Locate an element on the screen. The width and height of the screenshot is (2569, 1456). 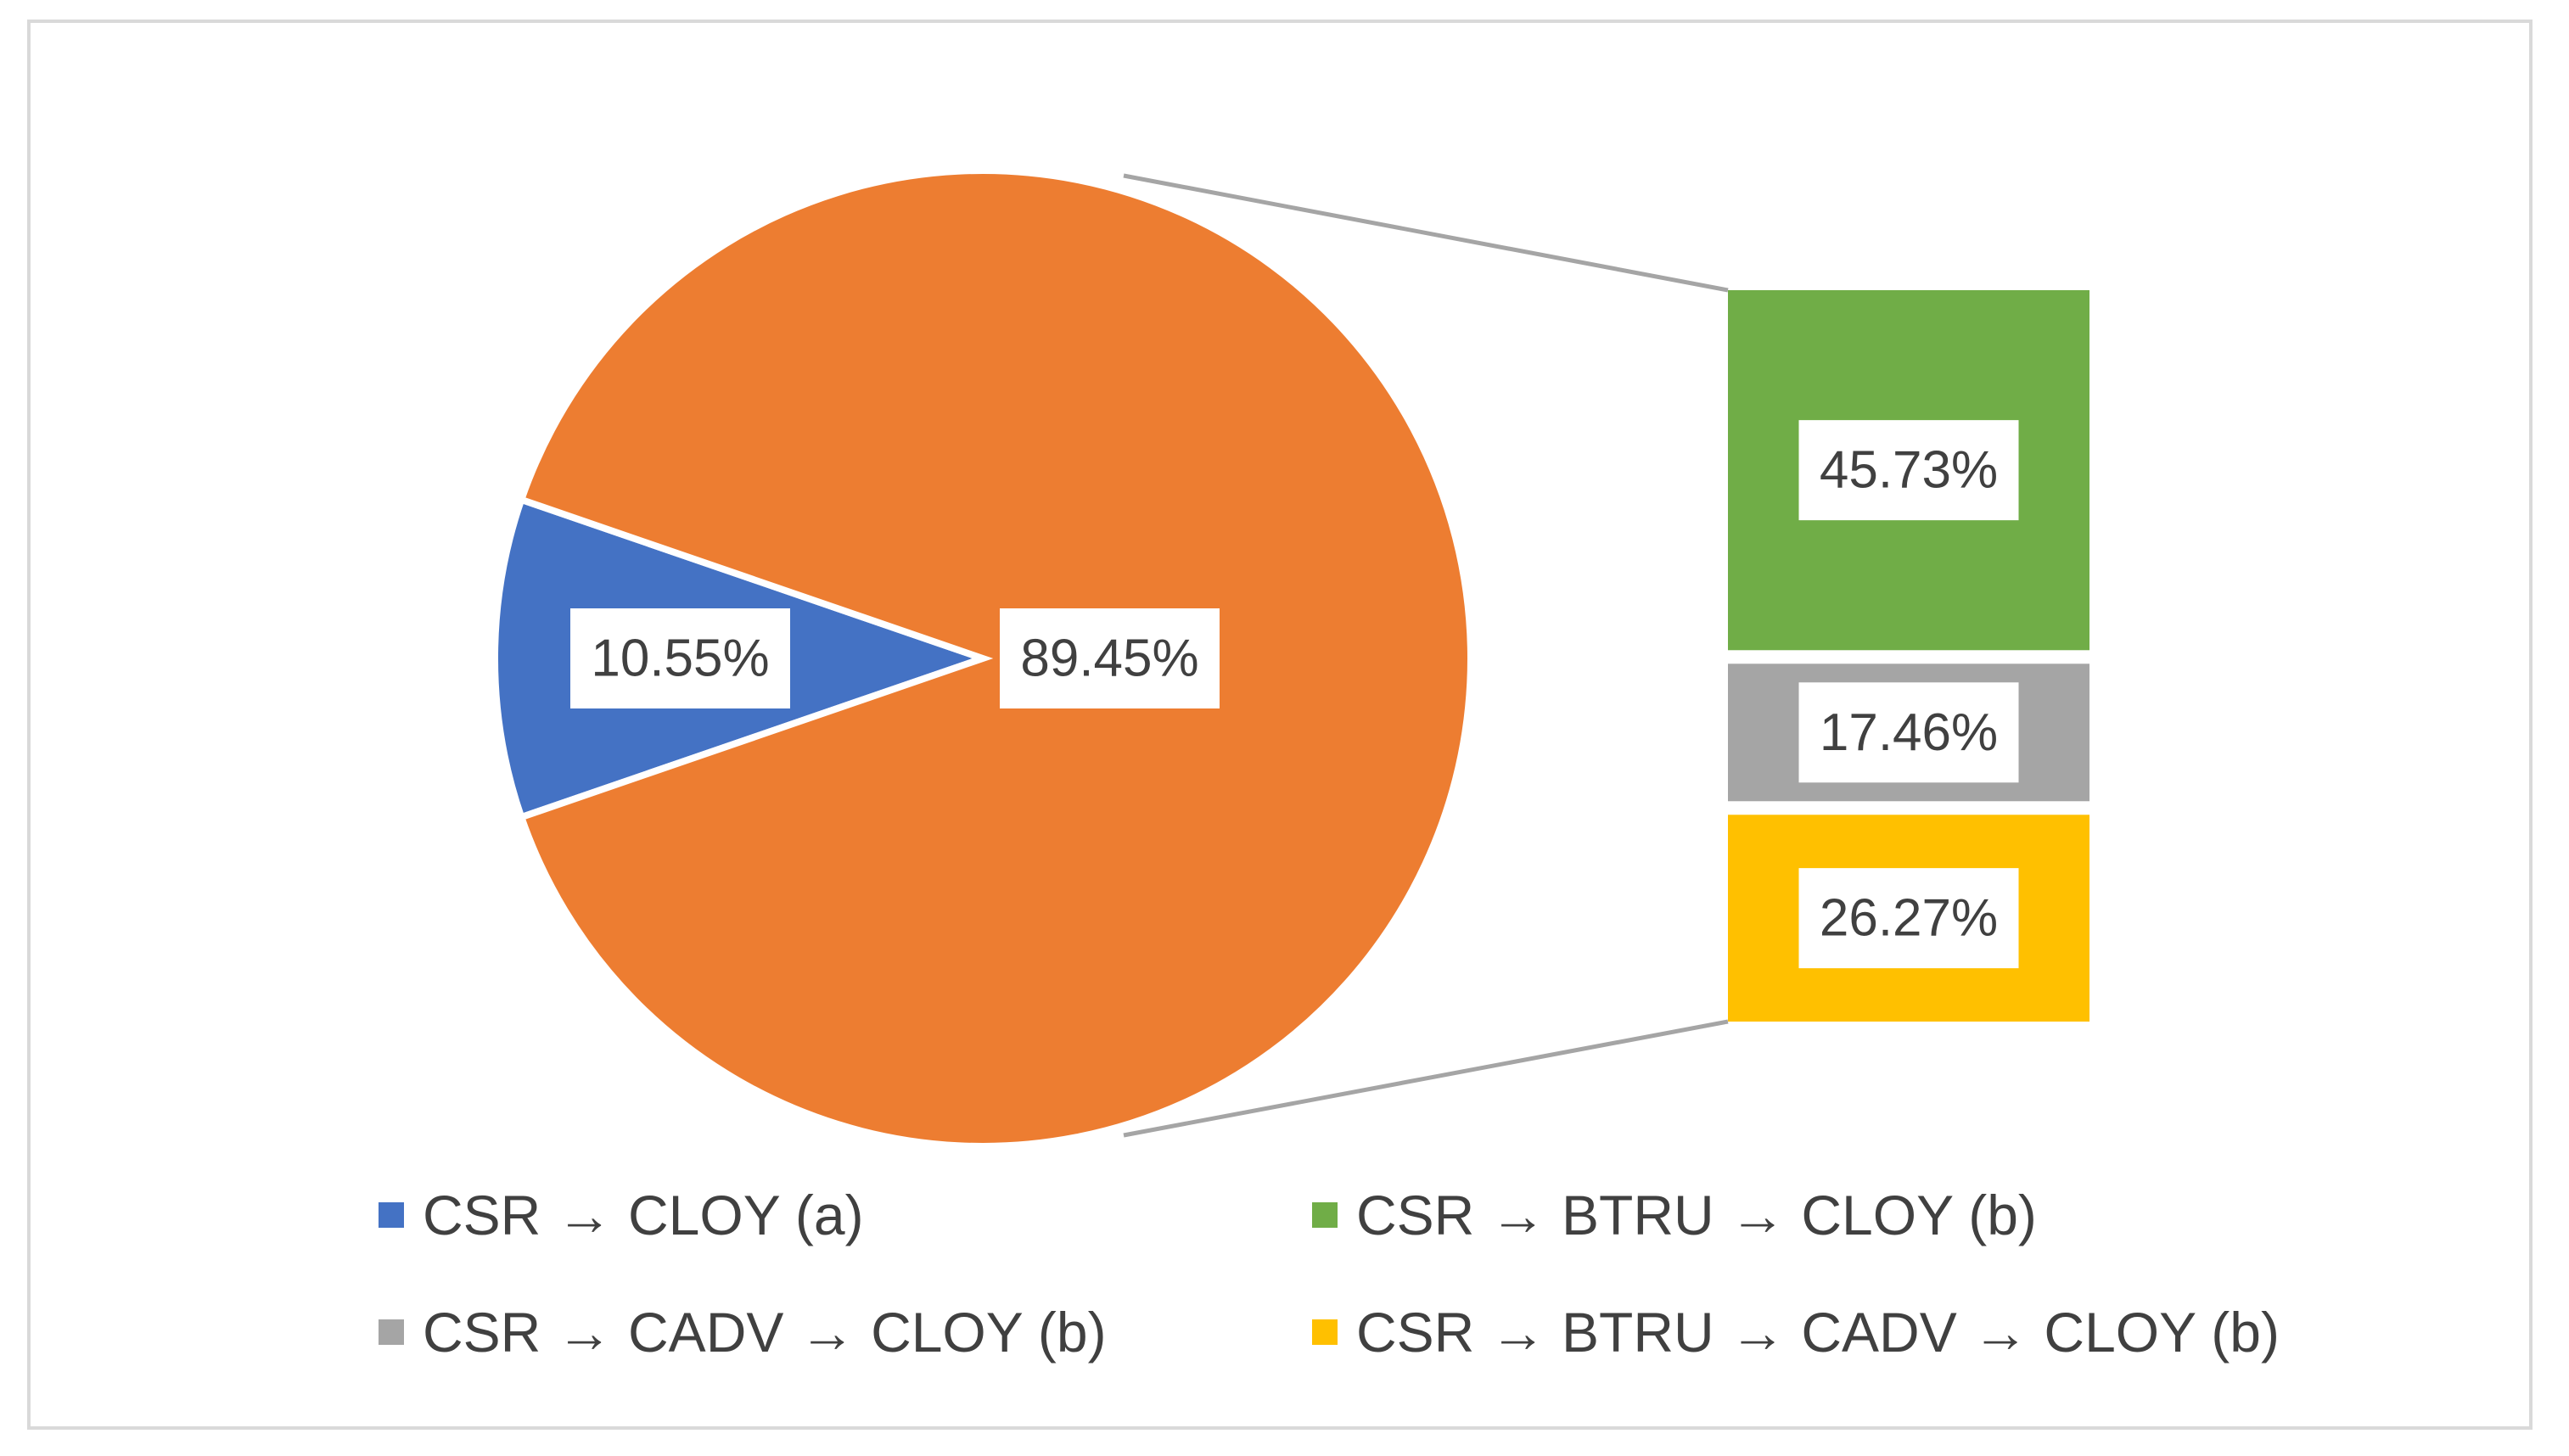
connector-line-top is located at coordinates (1426, 233).